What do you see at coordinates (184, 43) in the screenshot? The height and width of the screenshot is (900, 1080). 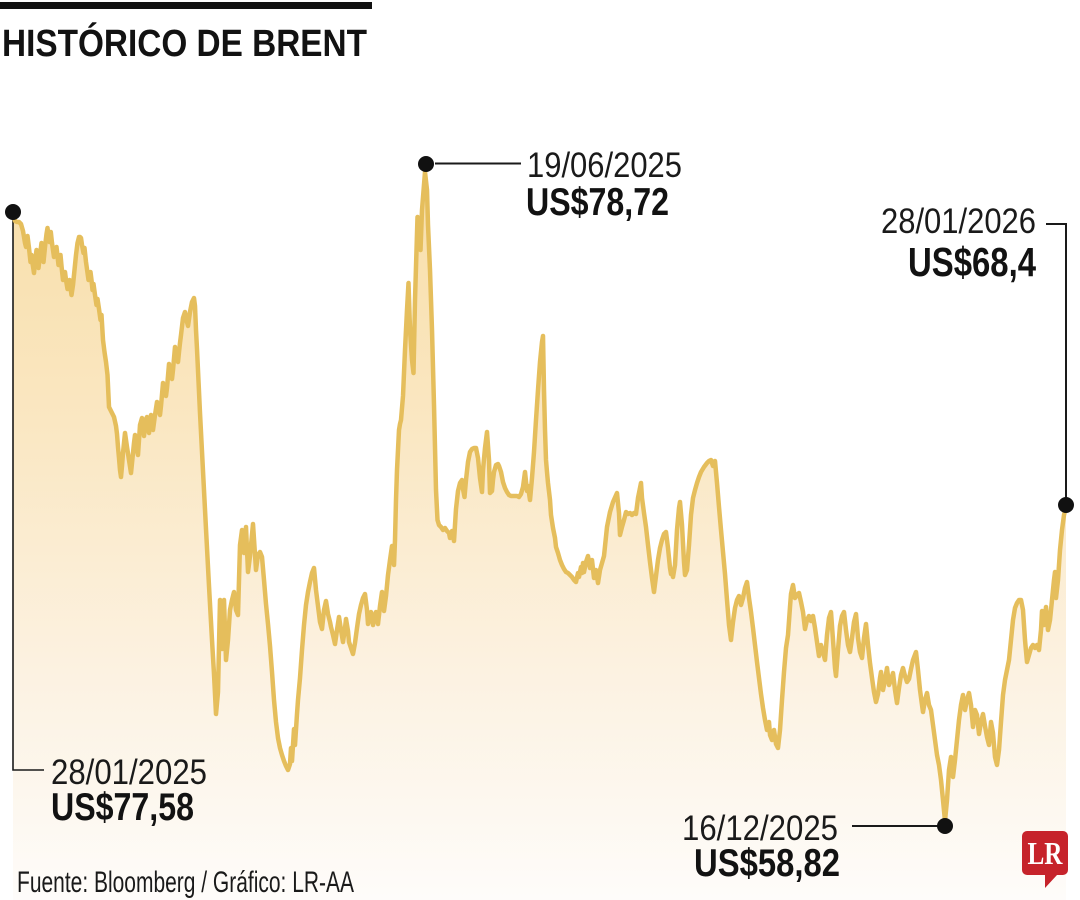 I see `svg-text: HISTÓRICO DE BRENT` at bounding box center [184, 43].